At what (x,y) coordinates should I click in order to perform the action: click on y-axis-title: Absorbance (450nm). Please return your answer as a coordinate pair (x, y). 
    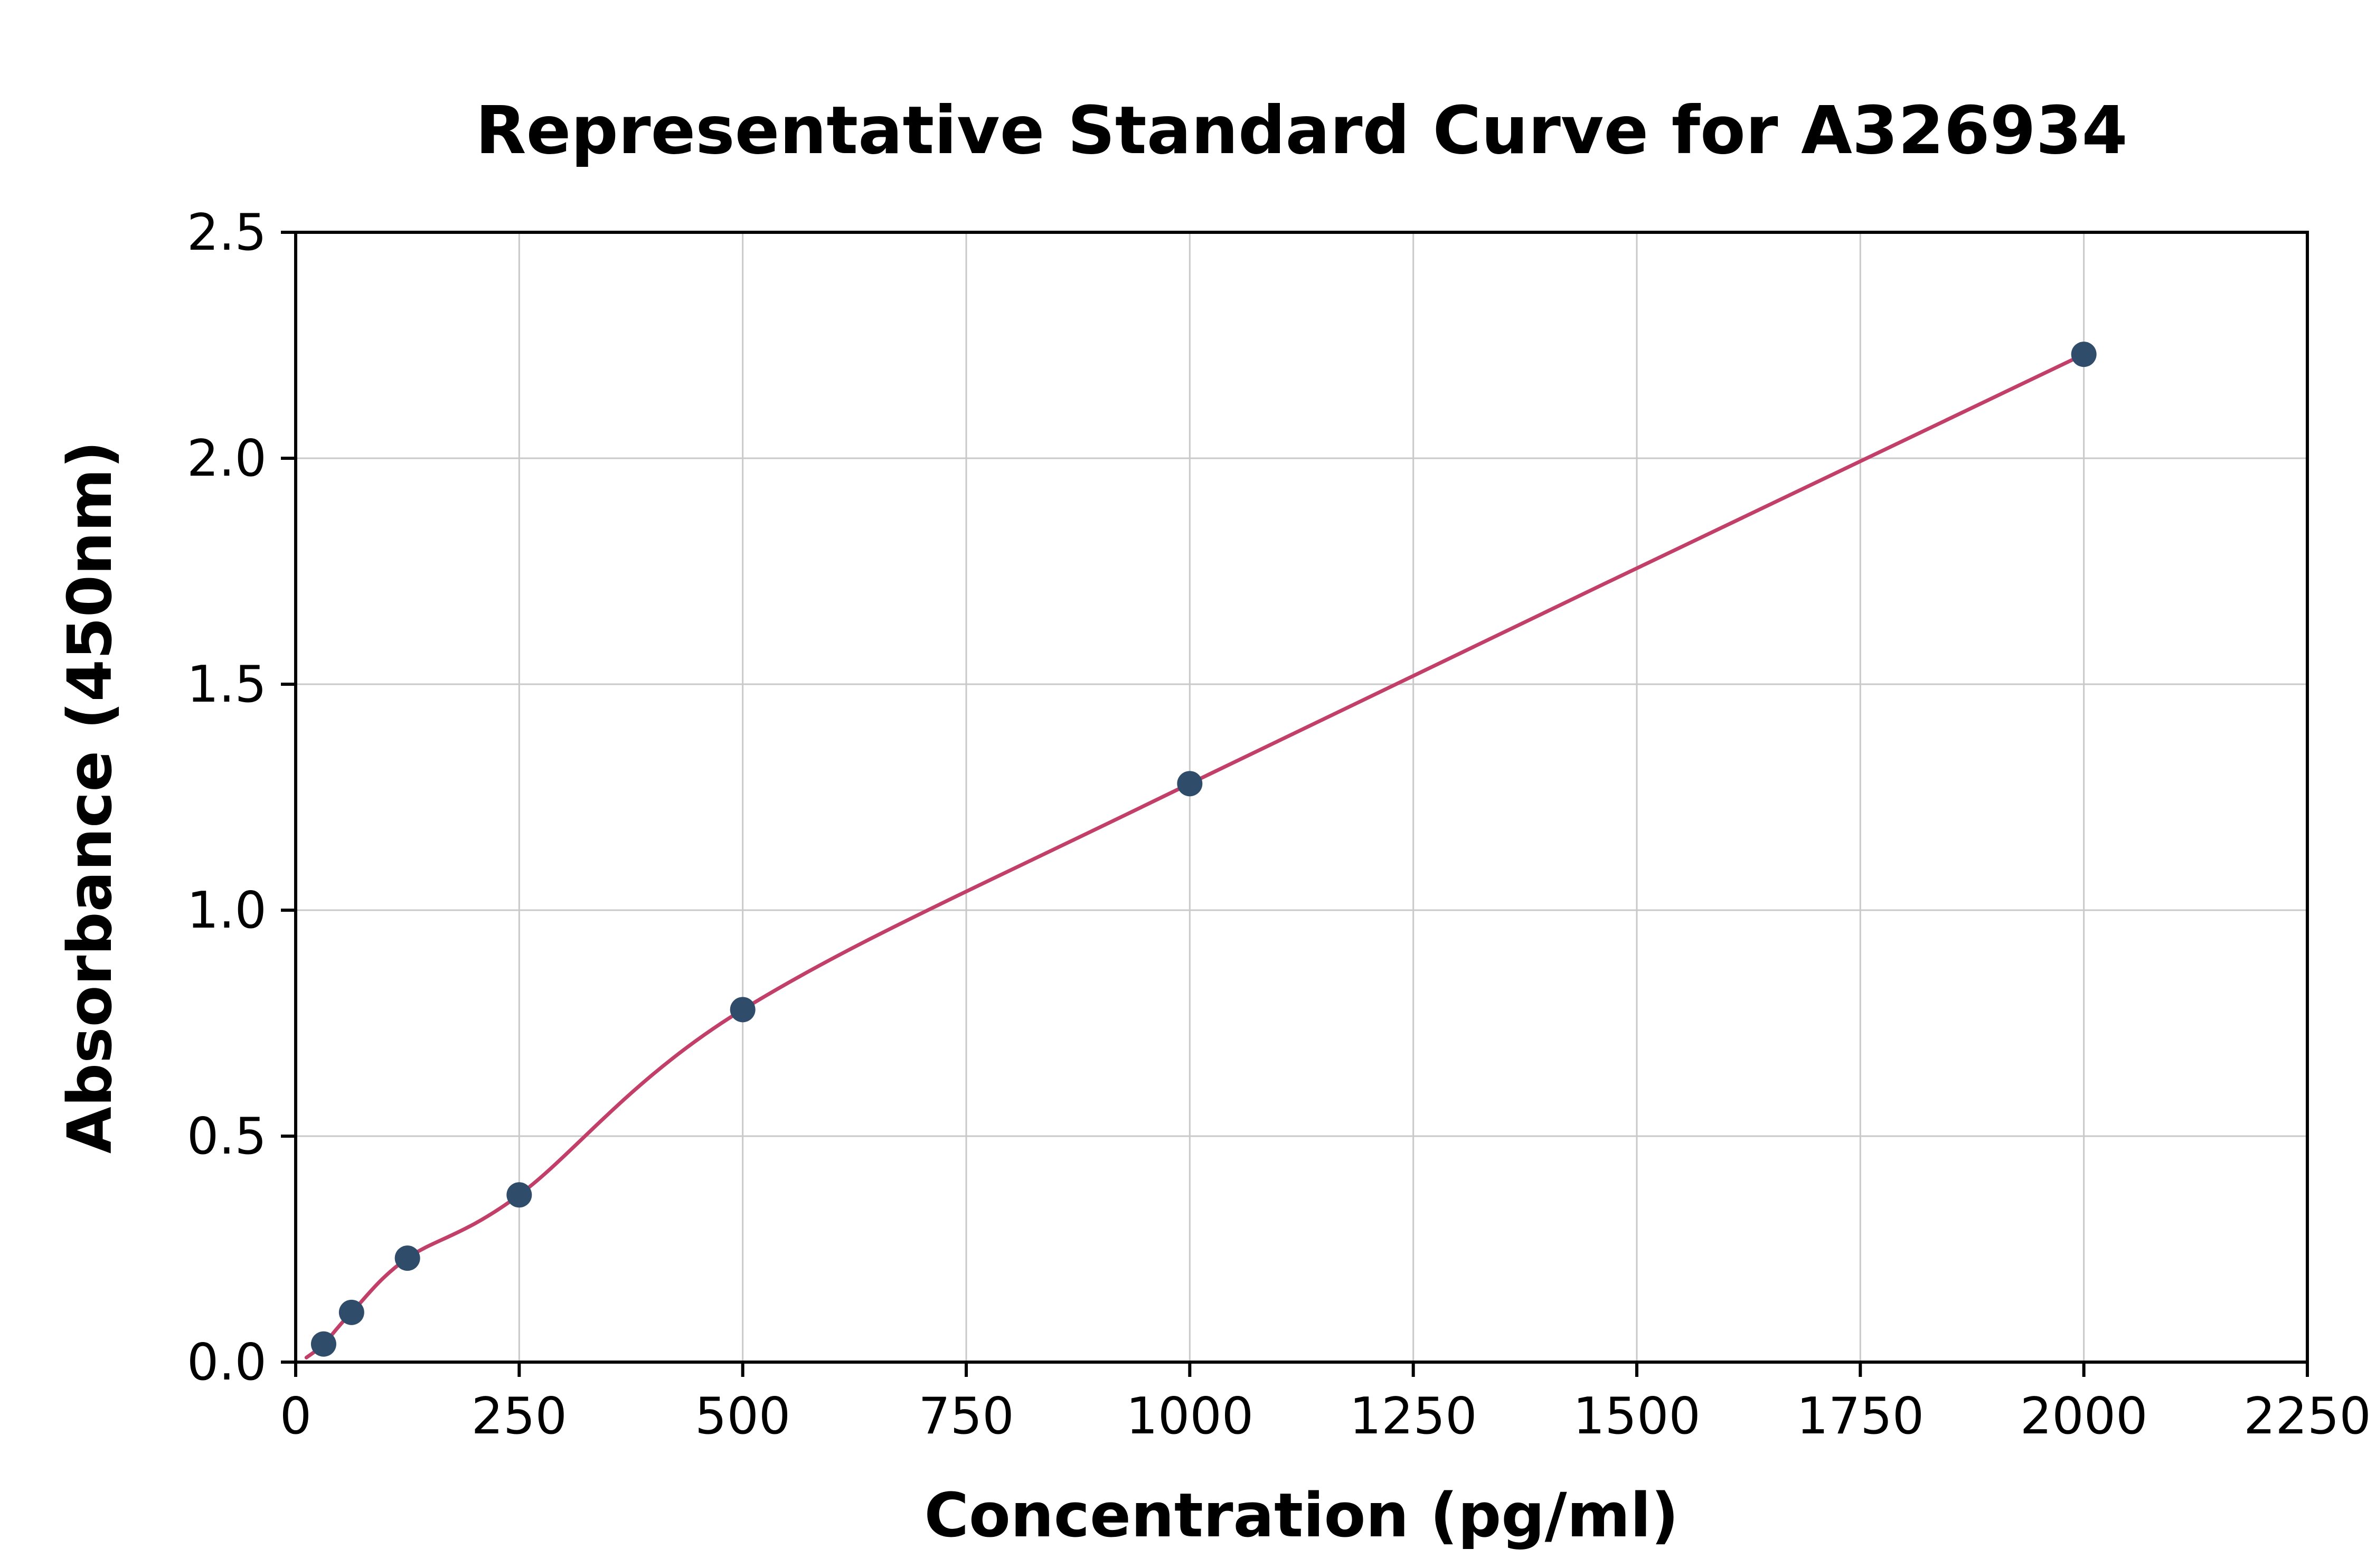
    Looking at the image, I should click on (90, 797).